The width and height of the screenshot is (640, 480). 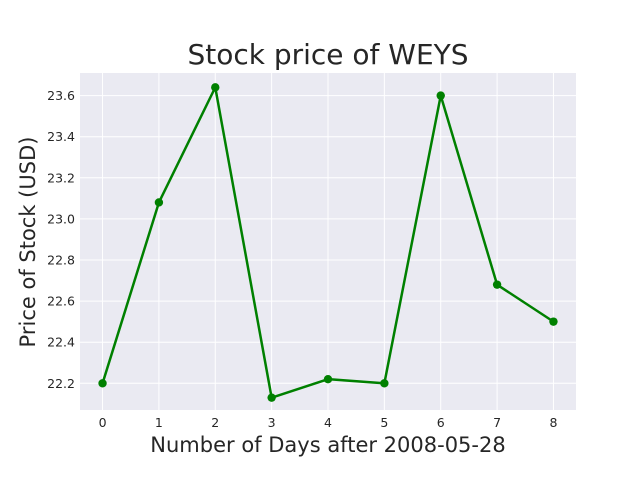 What do you see at coordinates (272, 422) in the screenshot?
I see `x-tick-label: 3` at bounding box center [272, 422].